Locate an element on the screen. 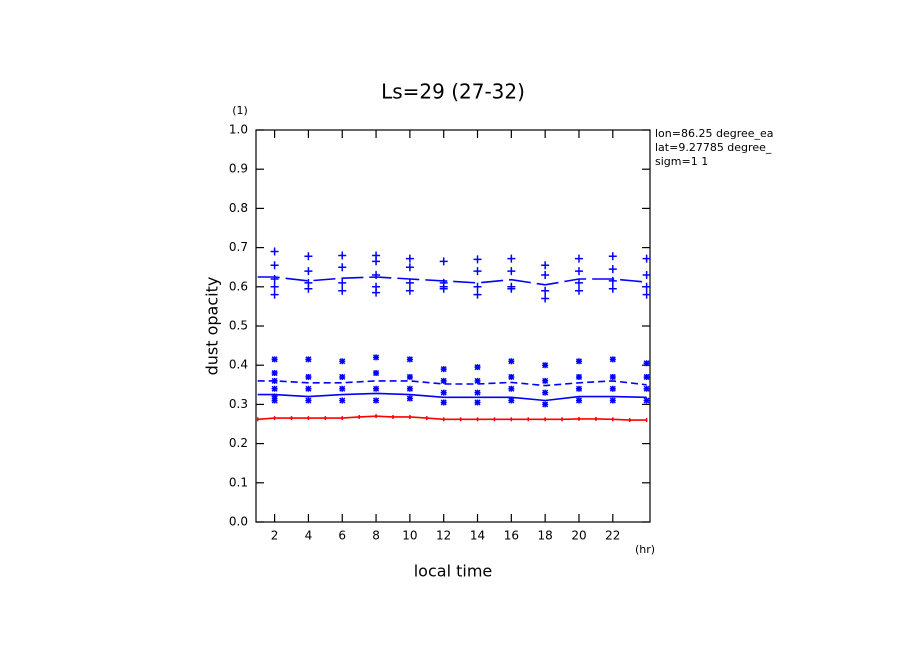 Image resolution: width=904 pixels, height=654 pixels. annotation: sigm=1 1 is located at coordinates (681, 161).